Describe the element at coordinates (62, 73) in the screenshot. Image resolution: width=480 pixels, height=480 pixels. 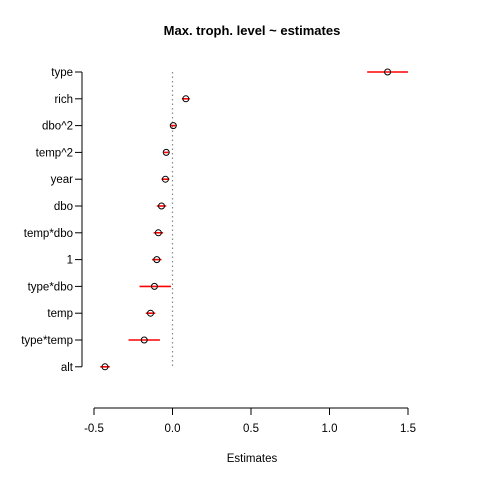
I see `y-tick-label: type` at that location.